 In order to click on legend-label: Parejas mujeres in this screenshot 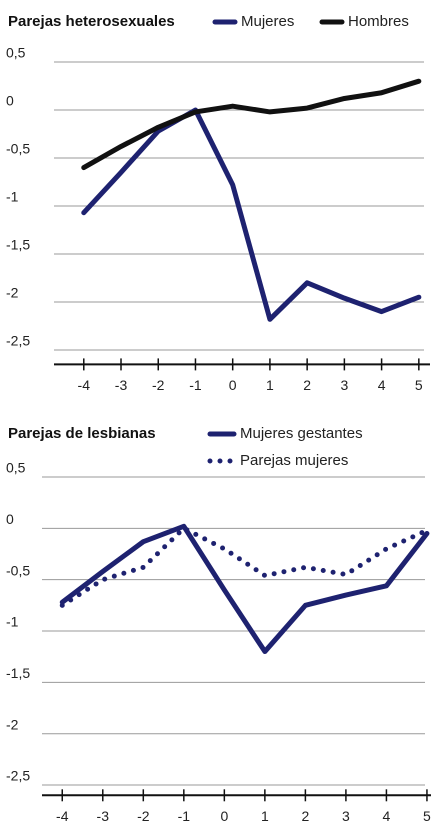, I will do `click(294, 460)`.